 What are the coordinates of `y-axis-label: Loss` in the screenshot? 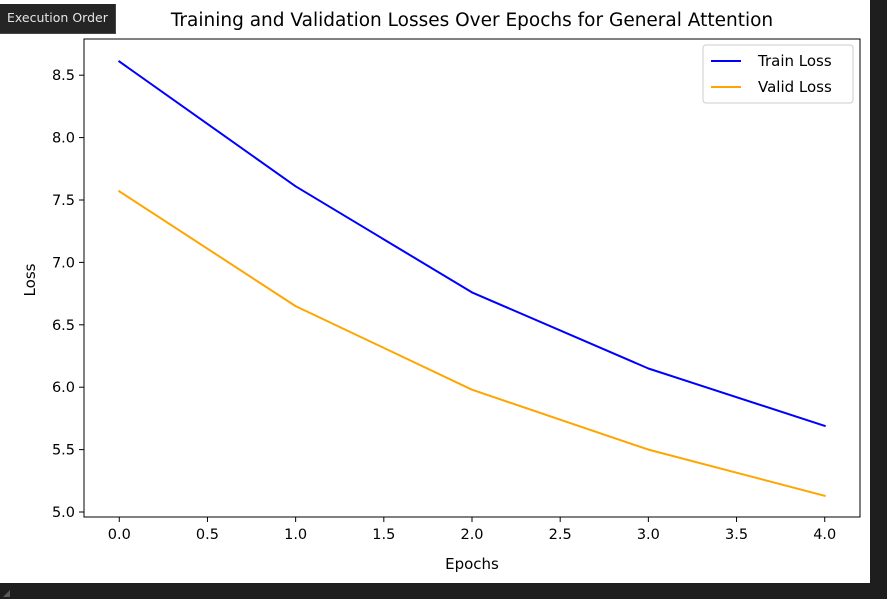 It's located at (30, 279).